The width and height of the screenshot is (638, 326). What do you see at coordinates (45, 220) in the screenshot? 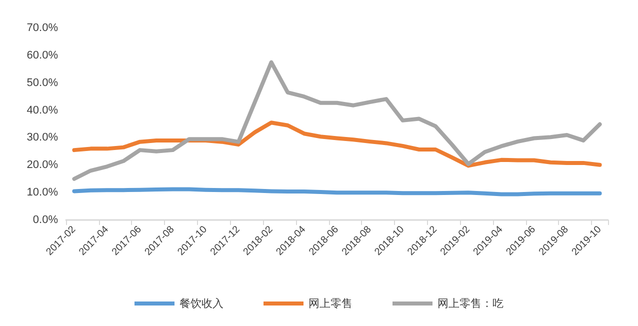
I see `y-tick-label: 0.0%` at bounding box center [45, 220].